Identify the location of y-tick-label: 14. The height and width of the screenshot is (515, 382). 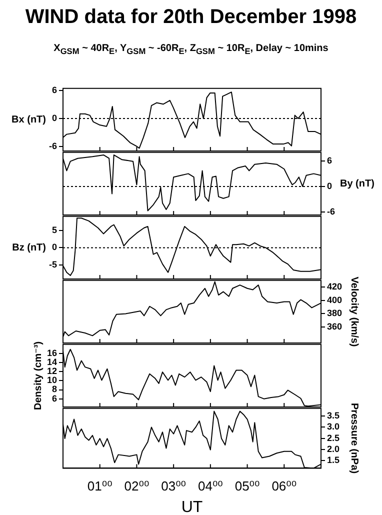
(51, 362).